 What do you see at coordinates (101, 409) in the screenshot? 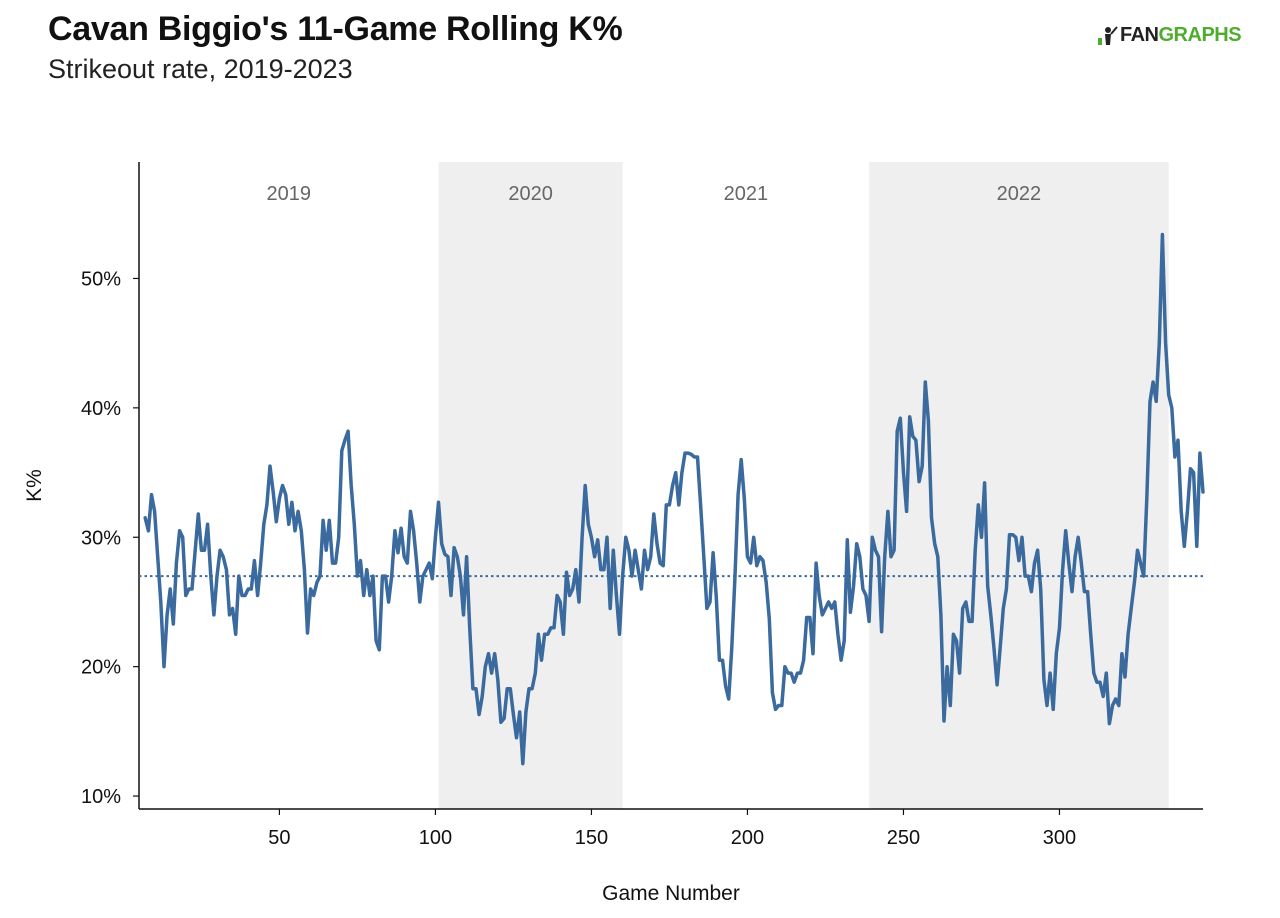
I see `y-tick-label-40: 40%` at bounding box center [101, 409].